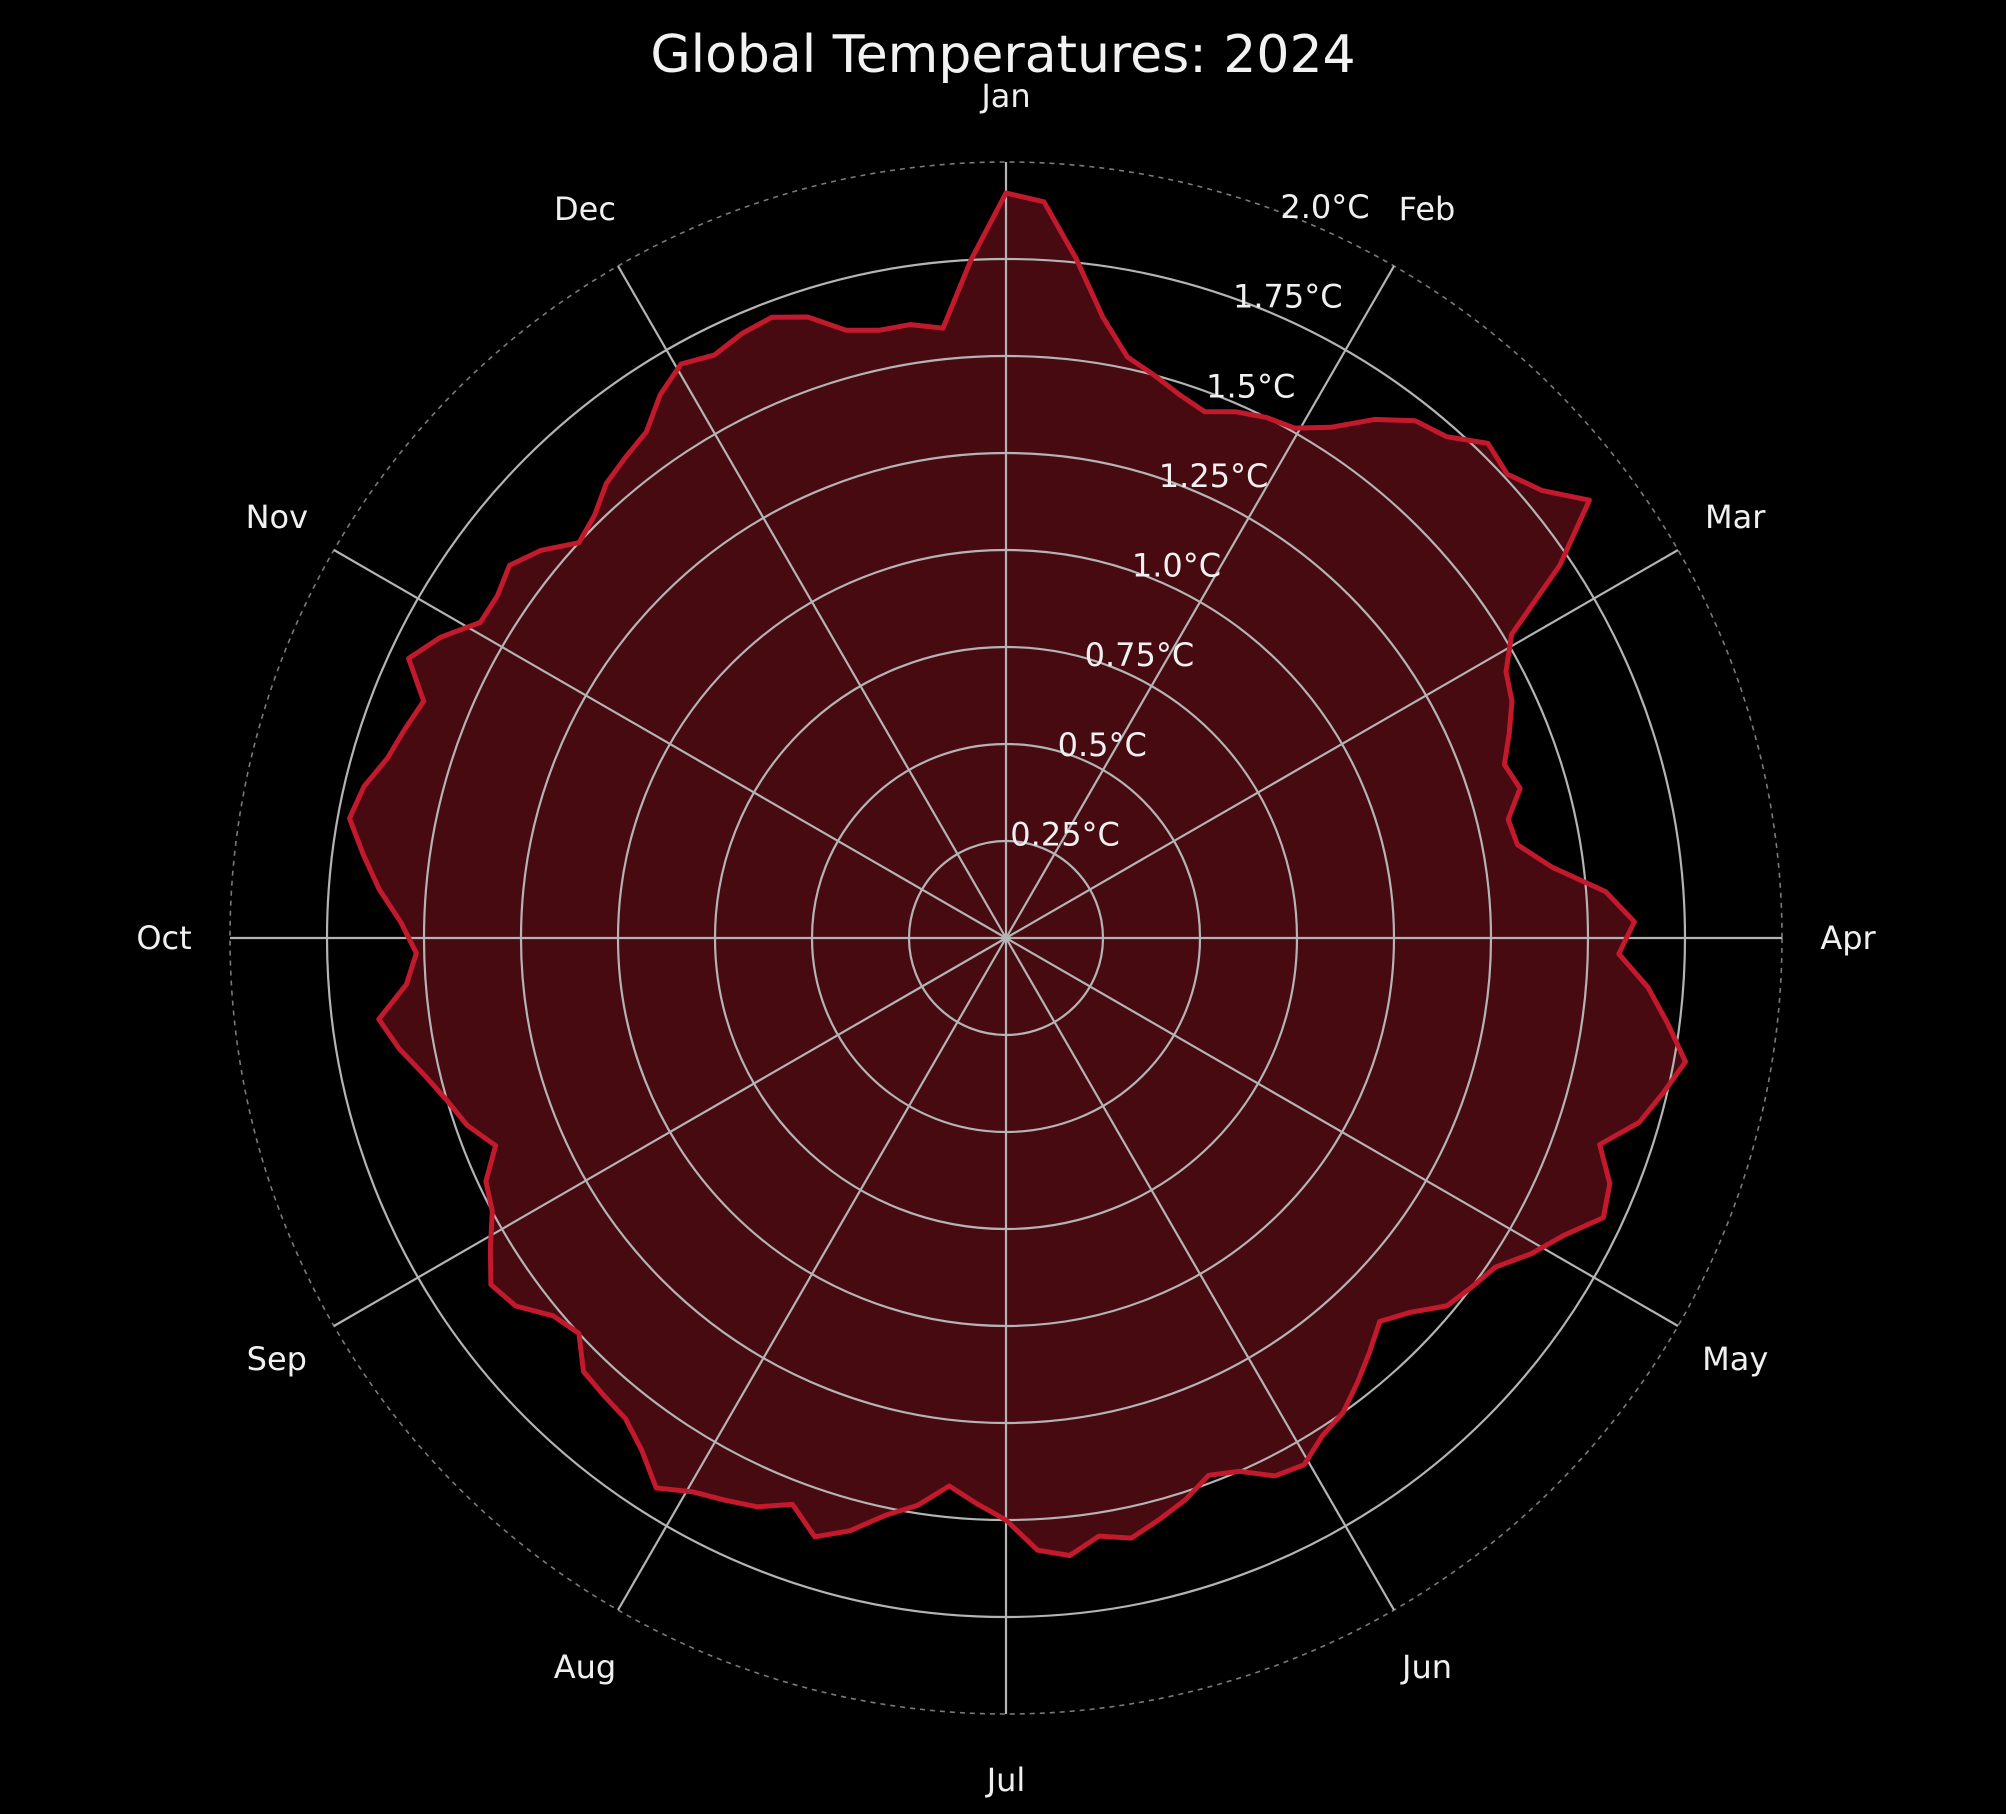  What do you see at coordinates (1004, 96) in the screenshot?
I see `month-label: Jan` at bounding box center [1004, 96].